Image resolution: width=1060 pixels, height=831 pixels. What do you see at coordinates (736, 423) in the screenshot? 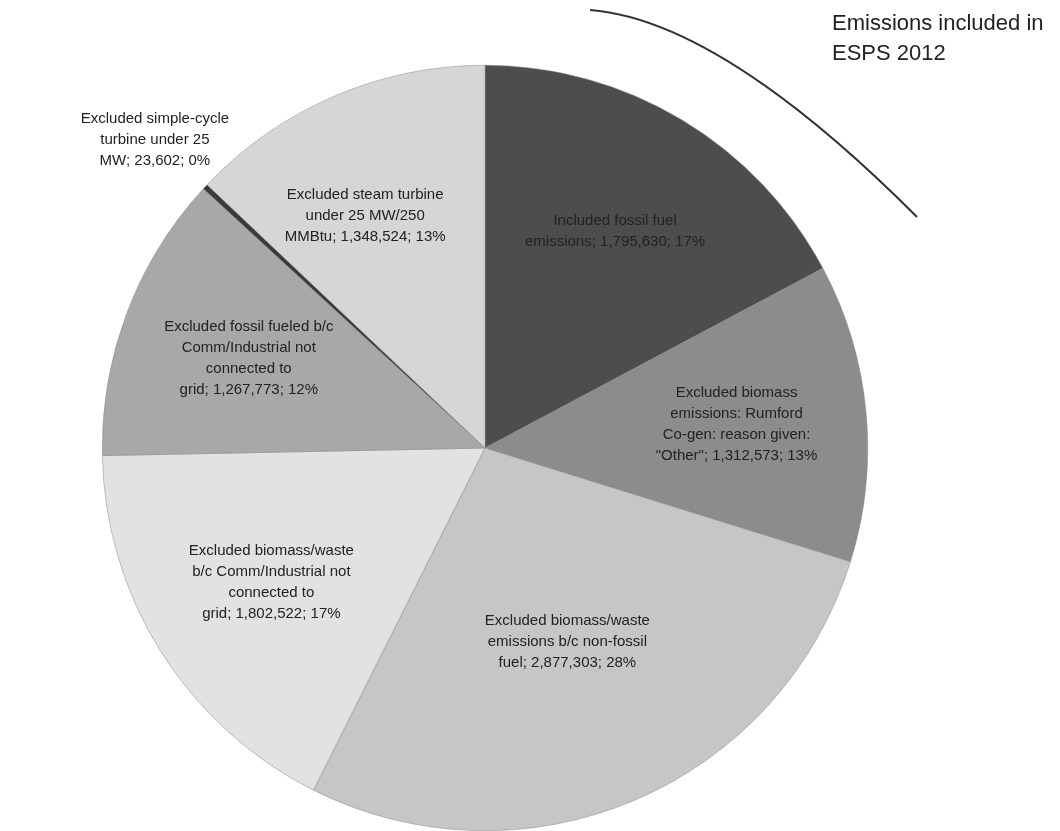
I see `slice-label: Excluded biomass emissions: Rumford Co-gen: reason given: "Other"; 1,312,573; 13%` at bounding box center [736, 423].